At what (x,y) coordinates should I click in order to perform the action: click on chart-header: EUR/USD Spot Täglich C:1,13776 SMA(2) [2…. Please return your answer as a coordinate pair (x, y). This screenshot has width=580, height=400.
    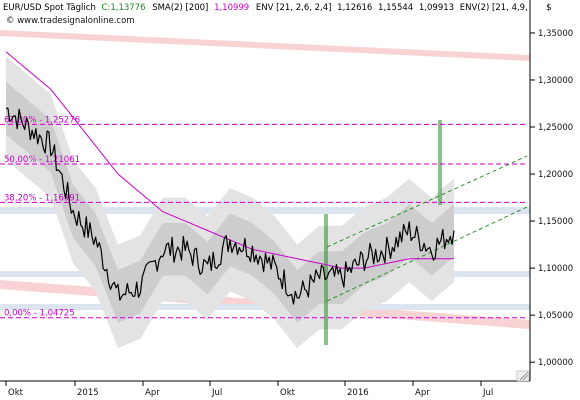
    Looking at the image, I should click on (273, 8).